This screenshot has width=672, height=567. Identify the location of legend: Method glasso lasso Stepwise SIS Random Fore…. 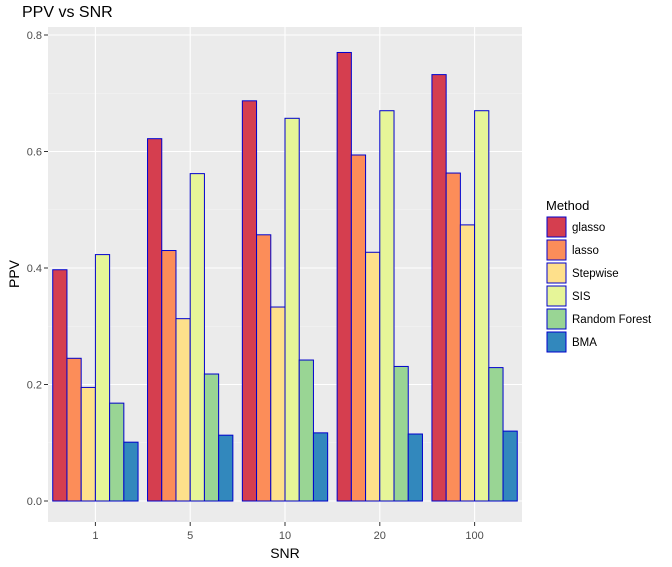
(599, 275).